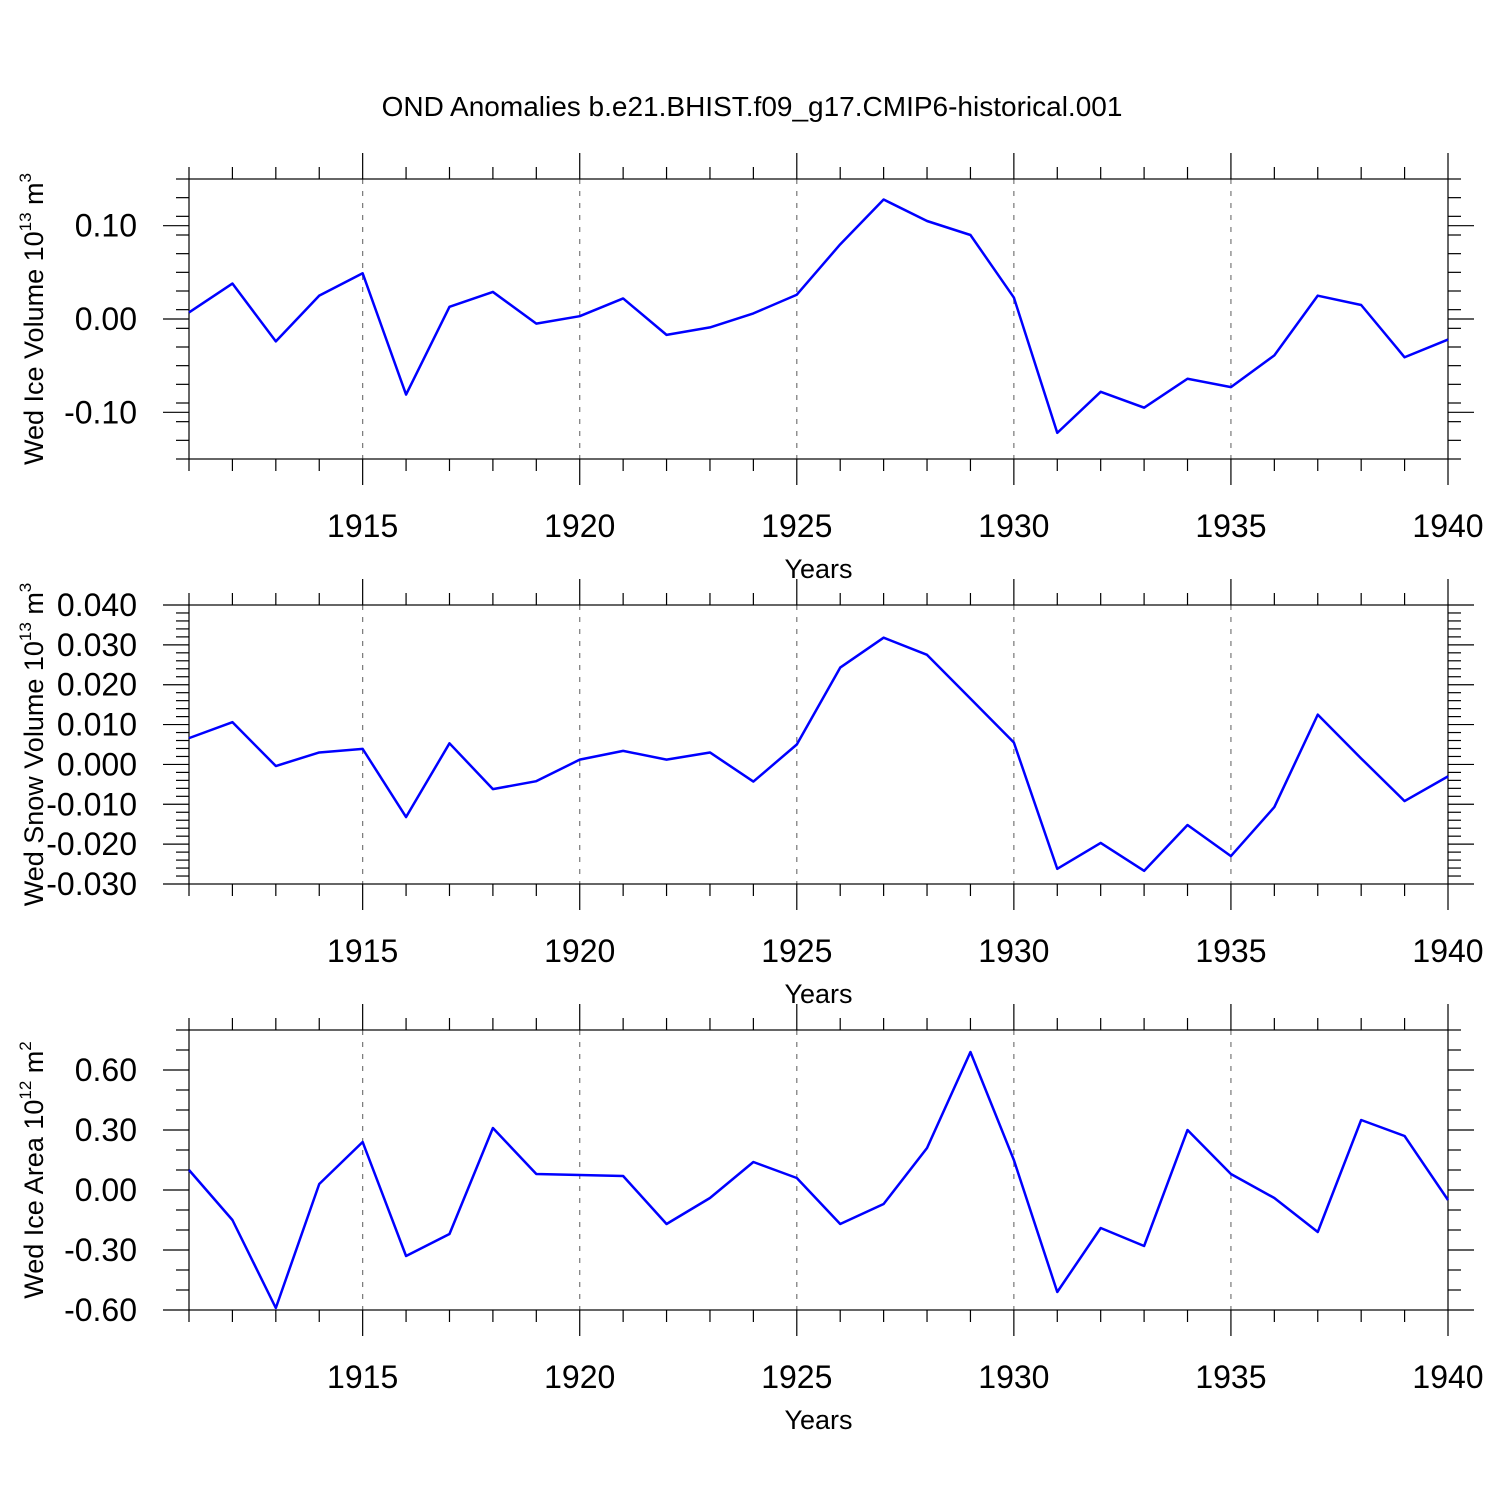  Describe the element at coordinates (32, 745) in the screenshot. I see `y-axis-title: Wed Snow Volume 1013 m3` at that location.